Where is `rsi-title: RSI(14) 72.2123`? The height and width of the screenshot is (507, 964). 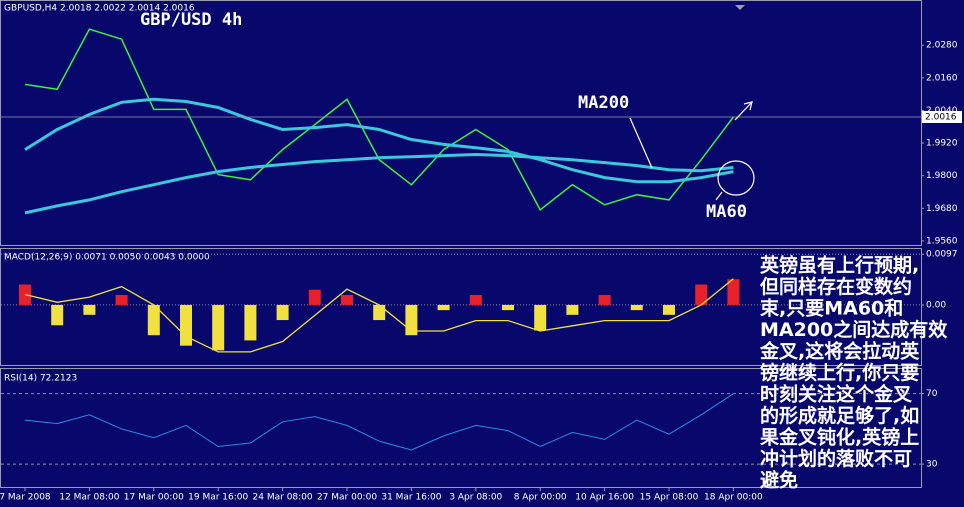 rsi-title: RSI(14) 72.2123 is located at coordinates (40, 379).